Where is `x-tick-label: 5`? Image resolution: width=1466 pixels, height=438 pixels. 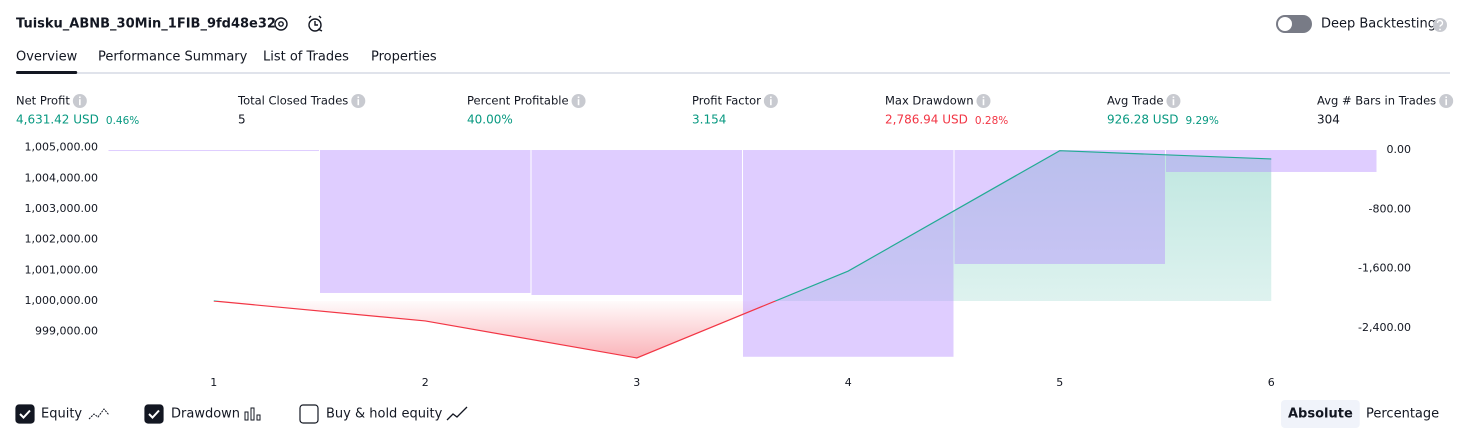 x-tick-label: 5 is located at coordinates (1059, 382).